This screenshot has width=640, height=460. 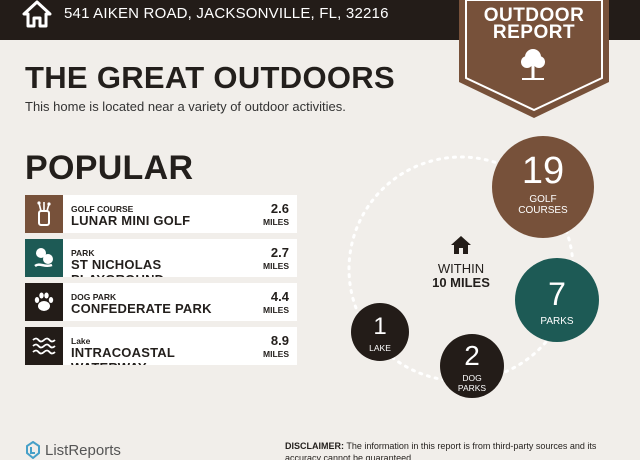 What do you see at coordinates (534, 32) in the screenshot?
I see `badge-title-line2: REPORT` at bounding box center [534, 32].